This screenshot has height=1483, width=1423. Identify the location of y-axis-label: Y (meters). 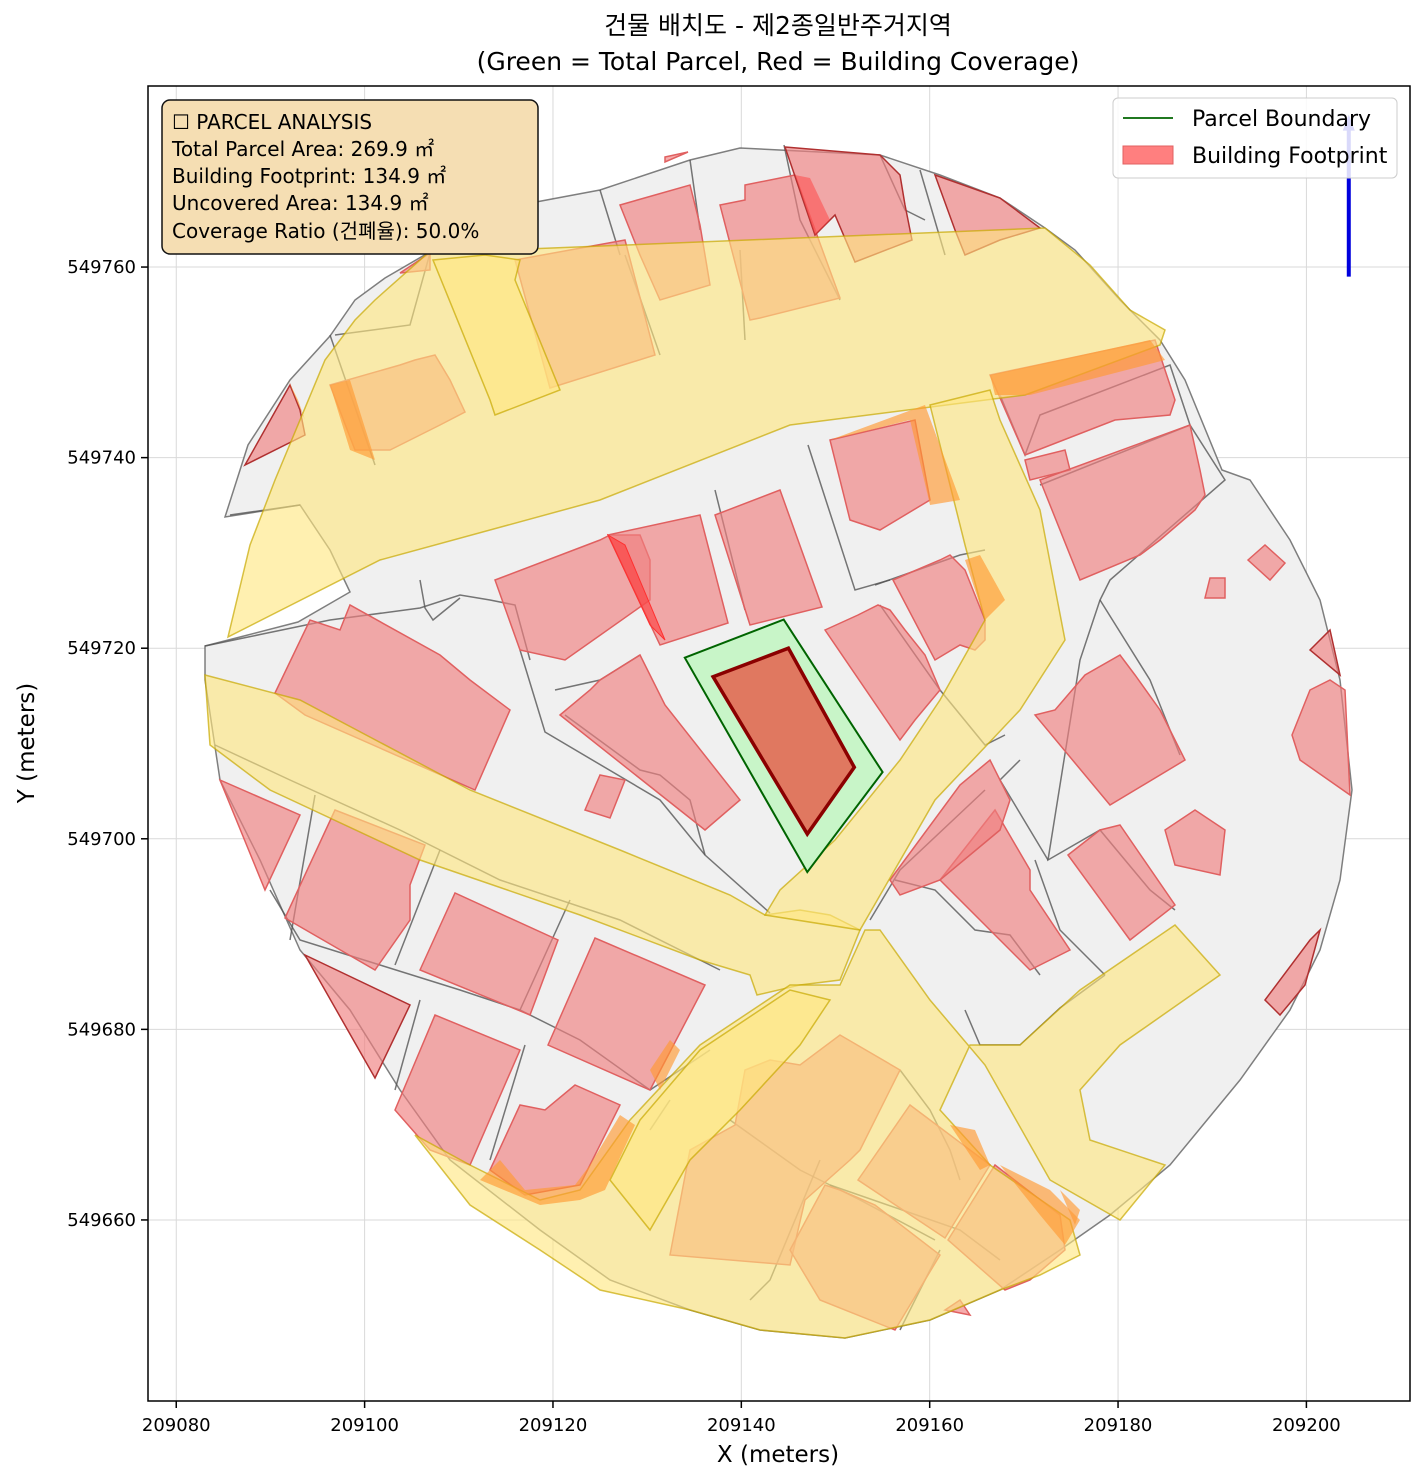
(27, 743).